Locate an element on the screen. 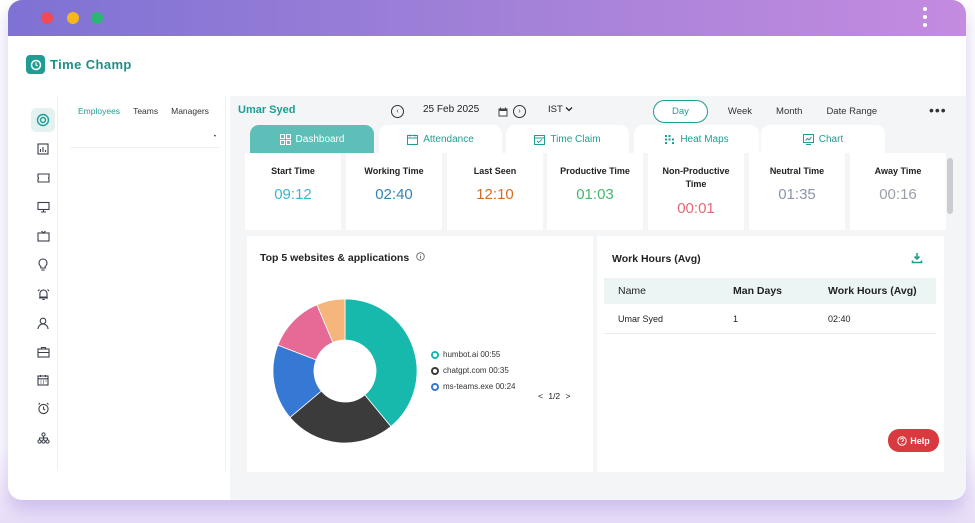 This screenshot has width=975, height=523. chevron-down-icon is located at coordinates (569, 109).